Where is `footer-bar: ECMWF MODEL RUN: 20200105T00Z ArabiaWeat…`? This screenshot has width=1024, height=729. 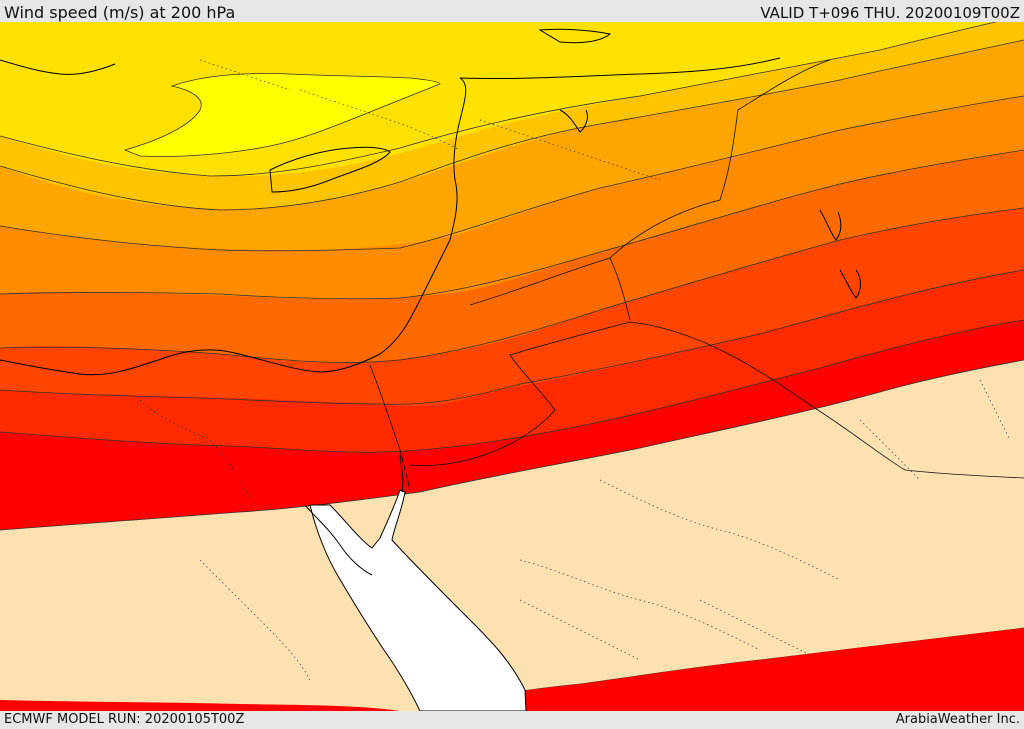 footer-bar: ECMWF MODEL RUN: 20200105T00Z ArabiaWeat… is located at coordinates (512, 720).